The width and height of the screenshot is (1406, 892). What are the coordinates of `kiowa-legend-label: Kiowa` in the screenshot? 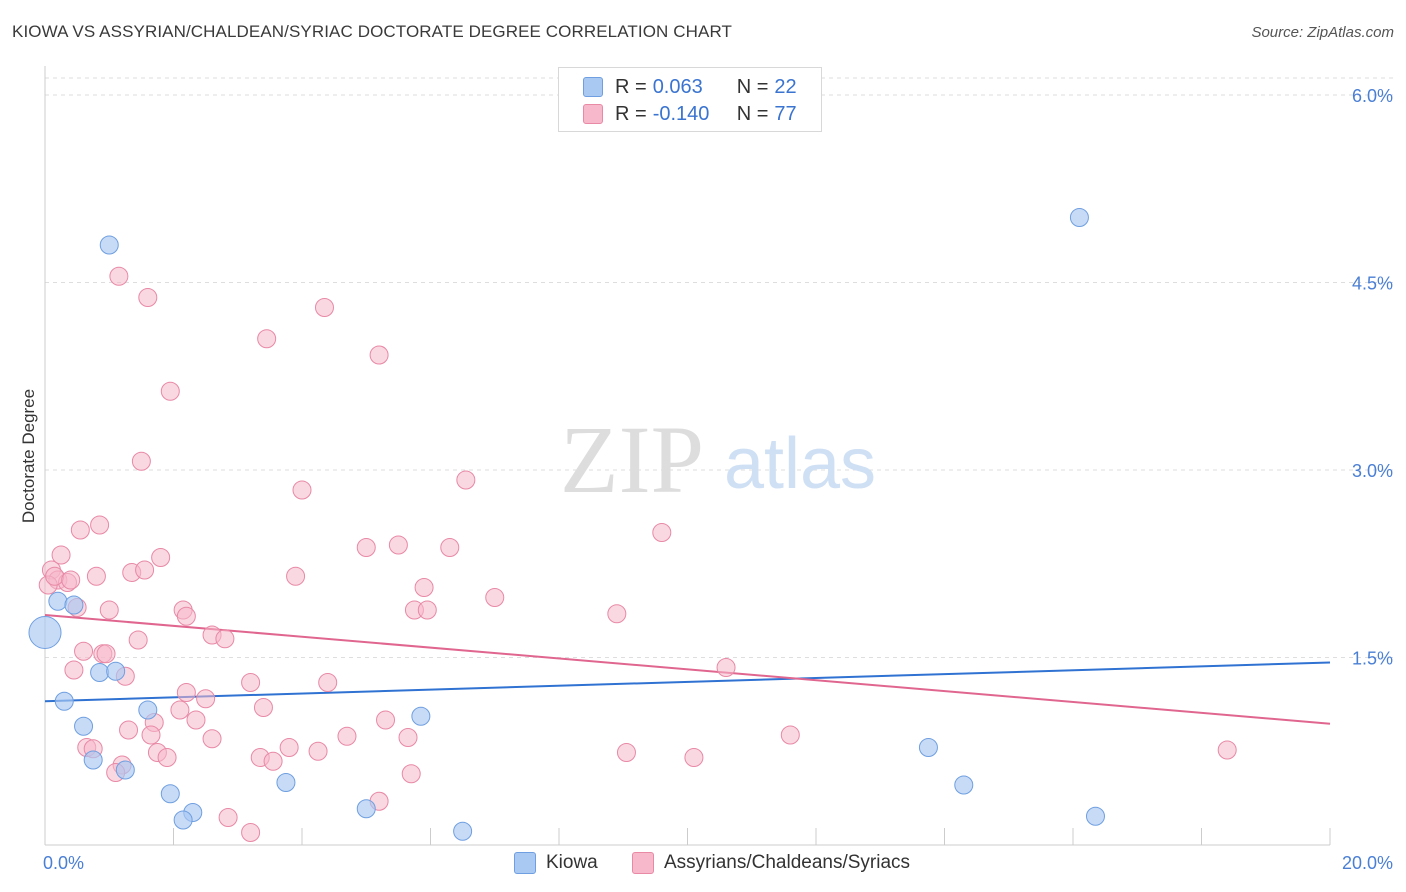 It's located at (572, 862).